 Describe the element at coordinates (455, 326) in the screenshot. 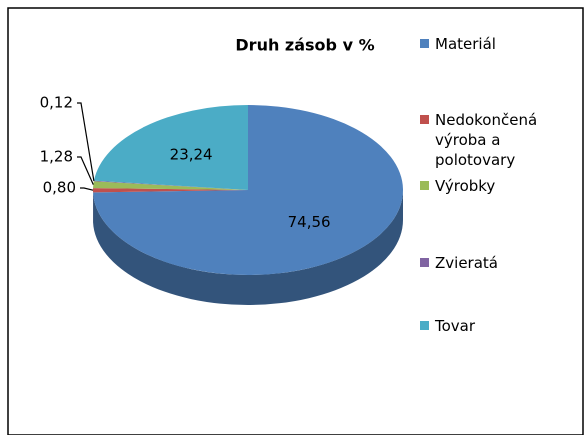

I see `legend-label: Tovar` at that location.